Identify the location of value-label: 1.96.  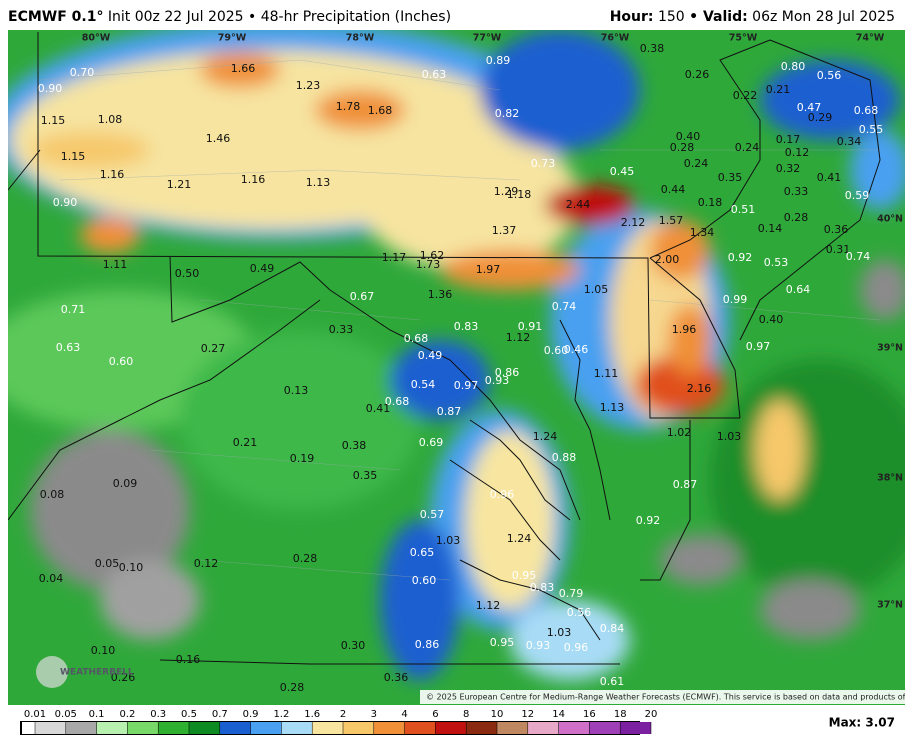
(684, 329).